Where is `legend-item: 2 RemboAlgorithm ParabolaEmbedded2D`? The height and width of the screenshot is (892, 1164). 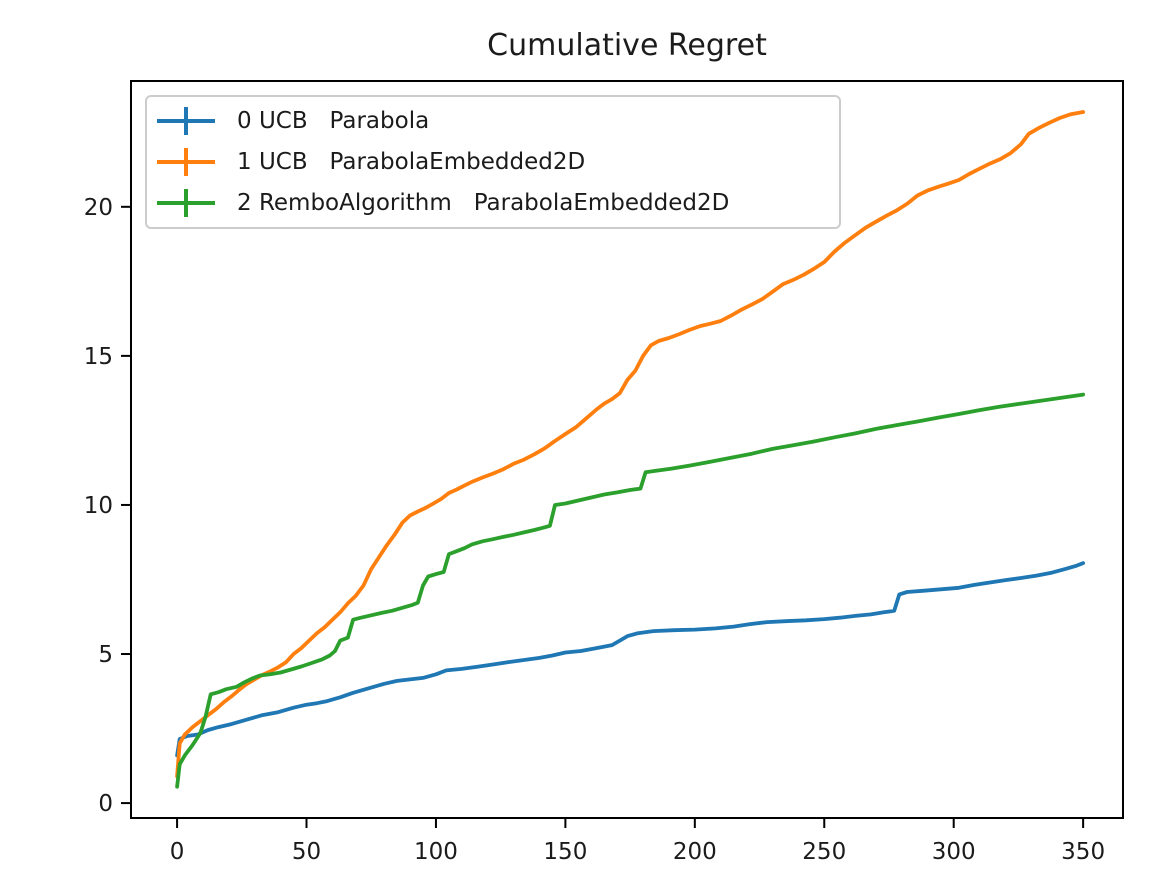
legend-item: 2 RemboAlgorithm ParabolaEmbedded2D is located at coordinates (497, 203).